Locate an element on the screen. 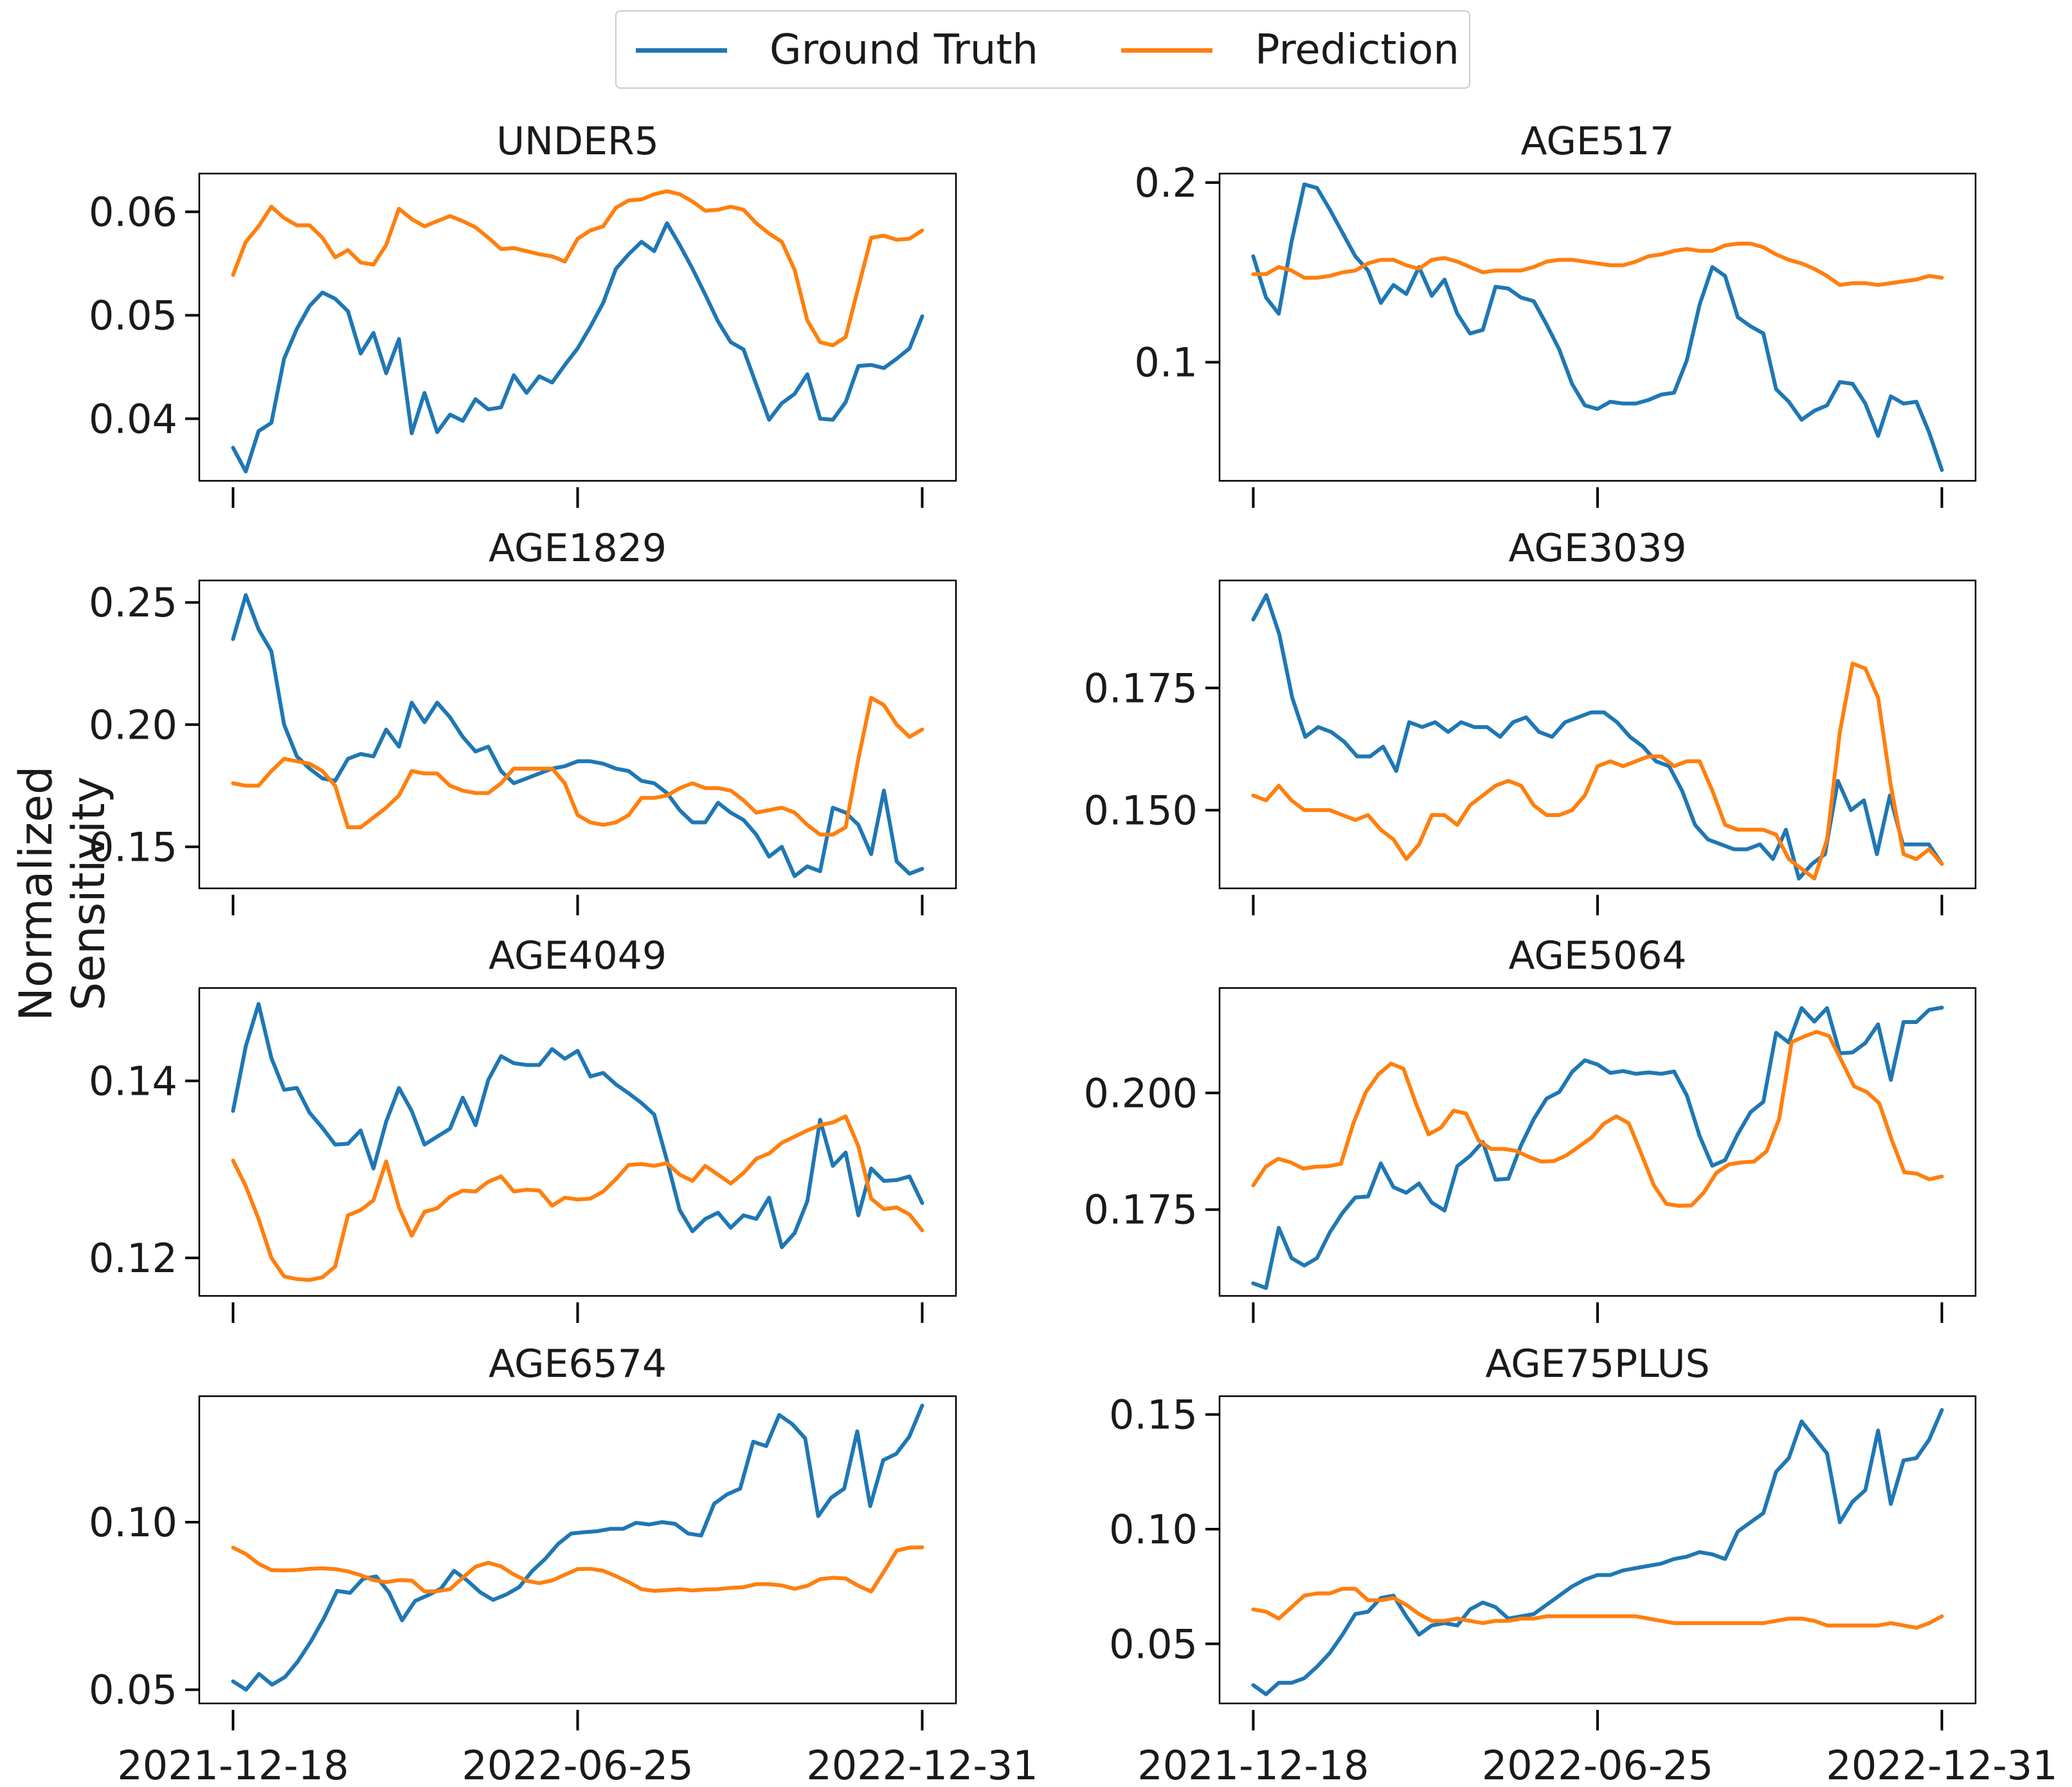  panel-title: AGE1829 is located at coordinates (578, 548).